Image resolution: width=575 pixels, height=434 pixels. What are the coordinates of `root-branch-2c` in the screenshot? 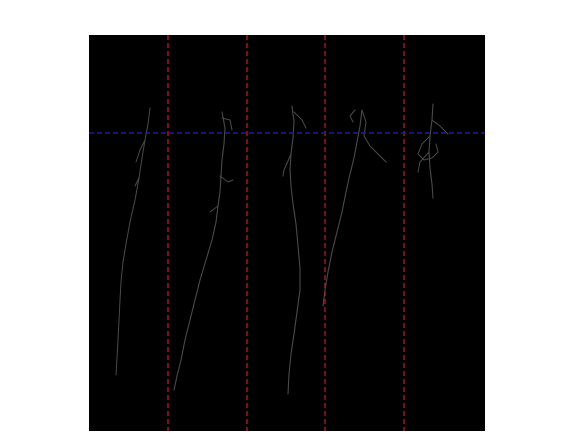 It's located at (214, 209).